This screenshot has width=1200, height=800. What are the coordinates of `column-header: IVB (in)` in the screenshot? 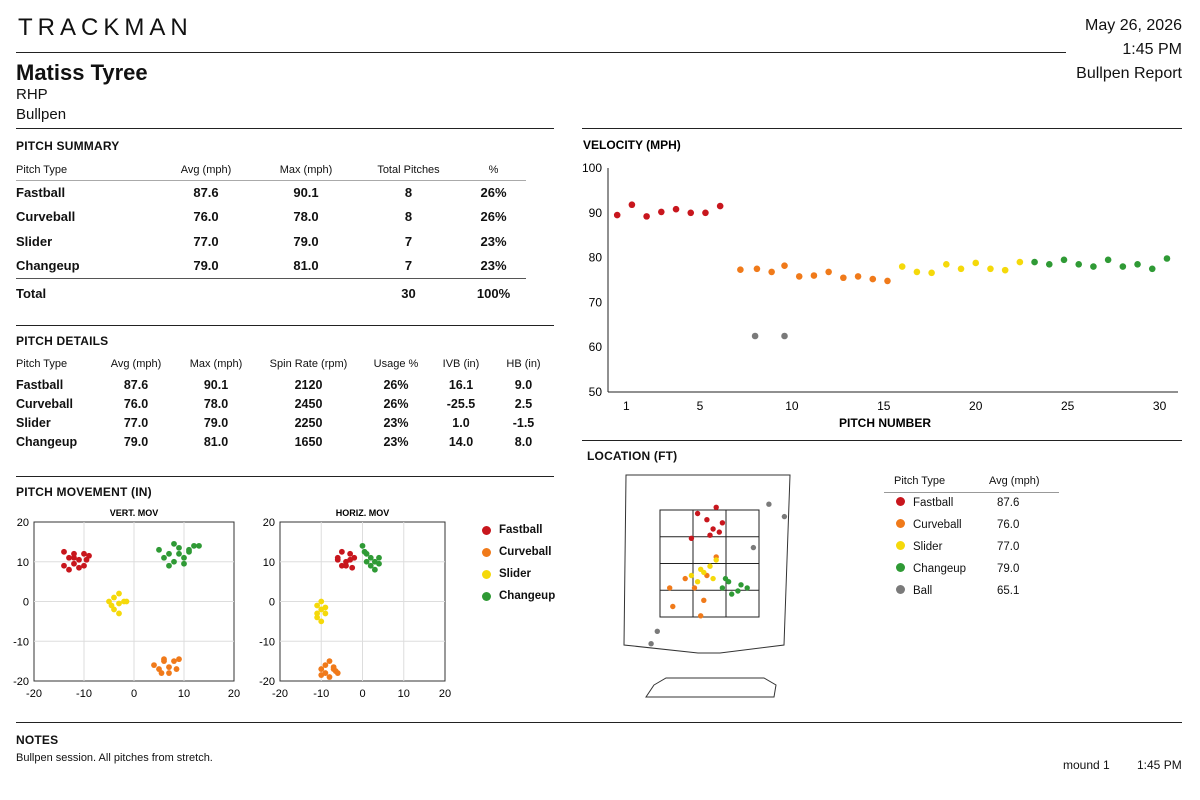 It's located at (461, 364).